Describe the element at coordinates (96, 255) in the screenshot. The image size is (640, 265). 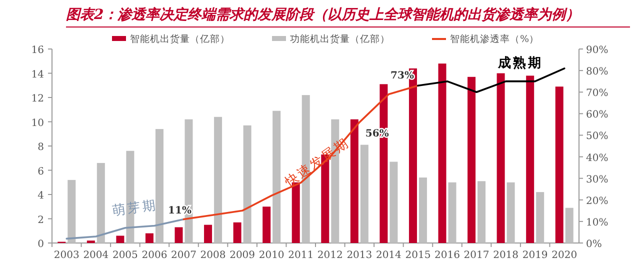
I see `x-tick-label: 2004` at that location.